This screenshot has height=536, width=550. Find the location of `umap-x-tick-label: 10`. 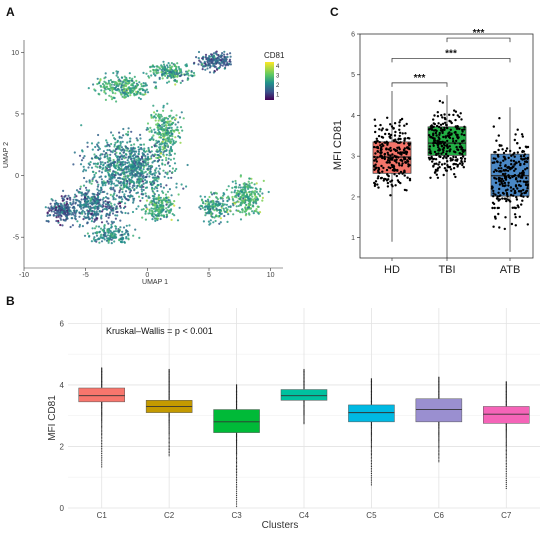

umap-x-tick-label: 10 is located at coordinates (271, 275).